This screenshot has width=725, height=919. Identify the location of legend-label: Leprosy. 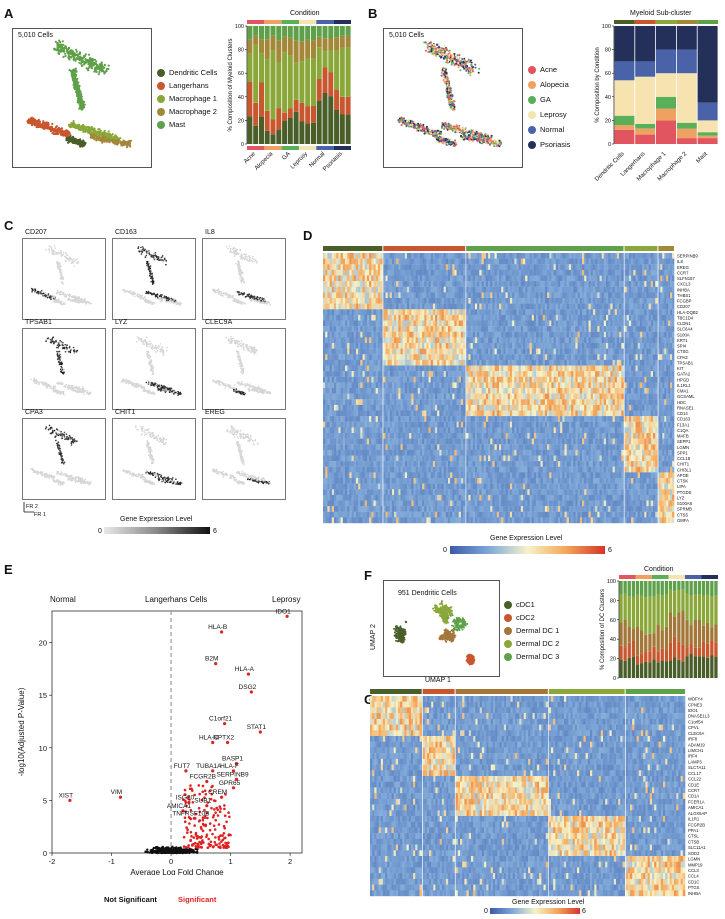
(553, 114).